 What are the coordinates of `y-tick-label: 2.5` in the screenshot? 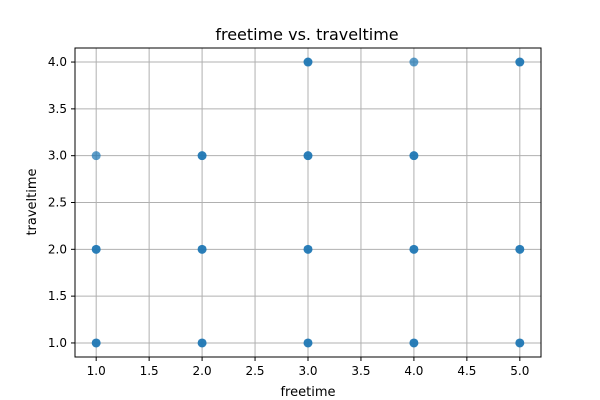 It's located at (57, 203).